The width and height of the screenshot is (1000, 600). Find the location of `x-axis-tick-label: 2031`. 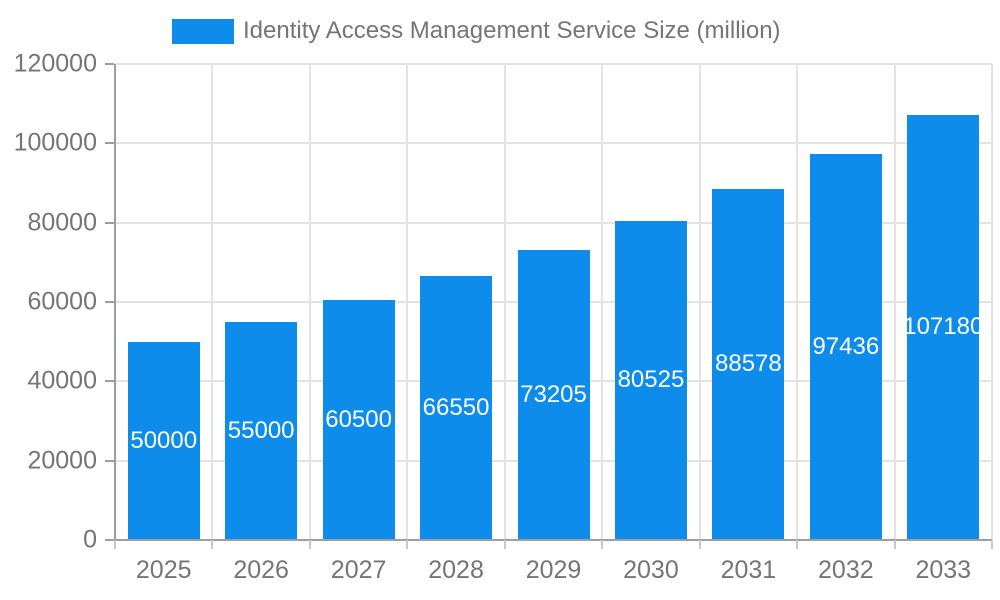

x-axis-tick-label: 2031 is located at coordinates (748, 570).